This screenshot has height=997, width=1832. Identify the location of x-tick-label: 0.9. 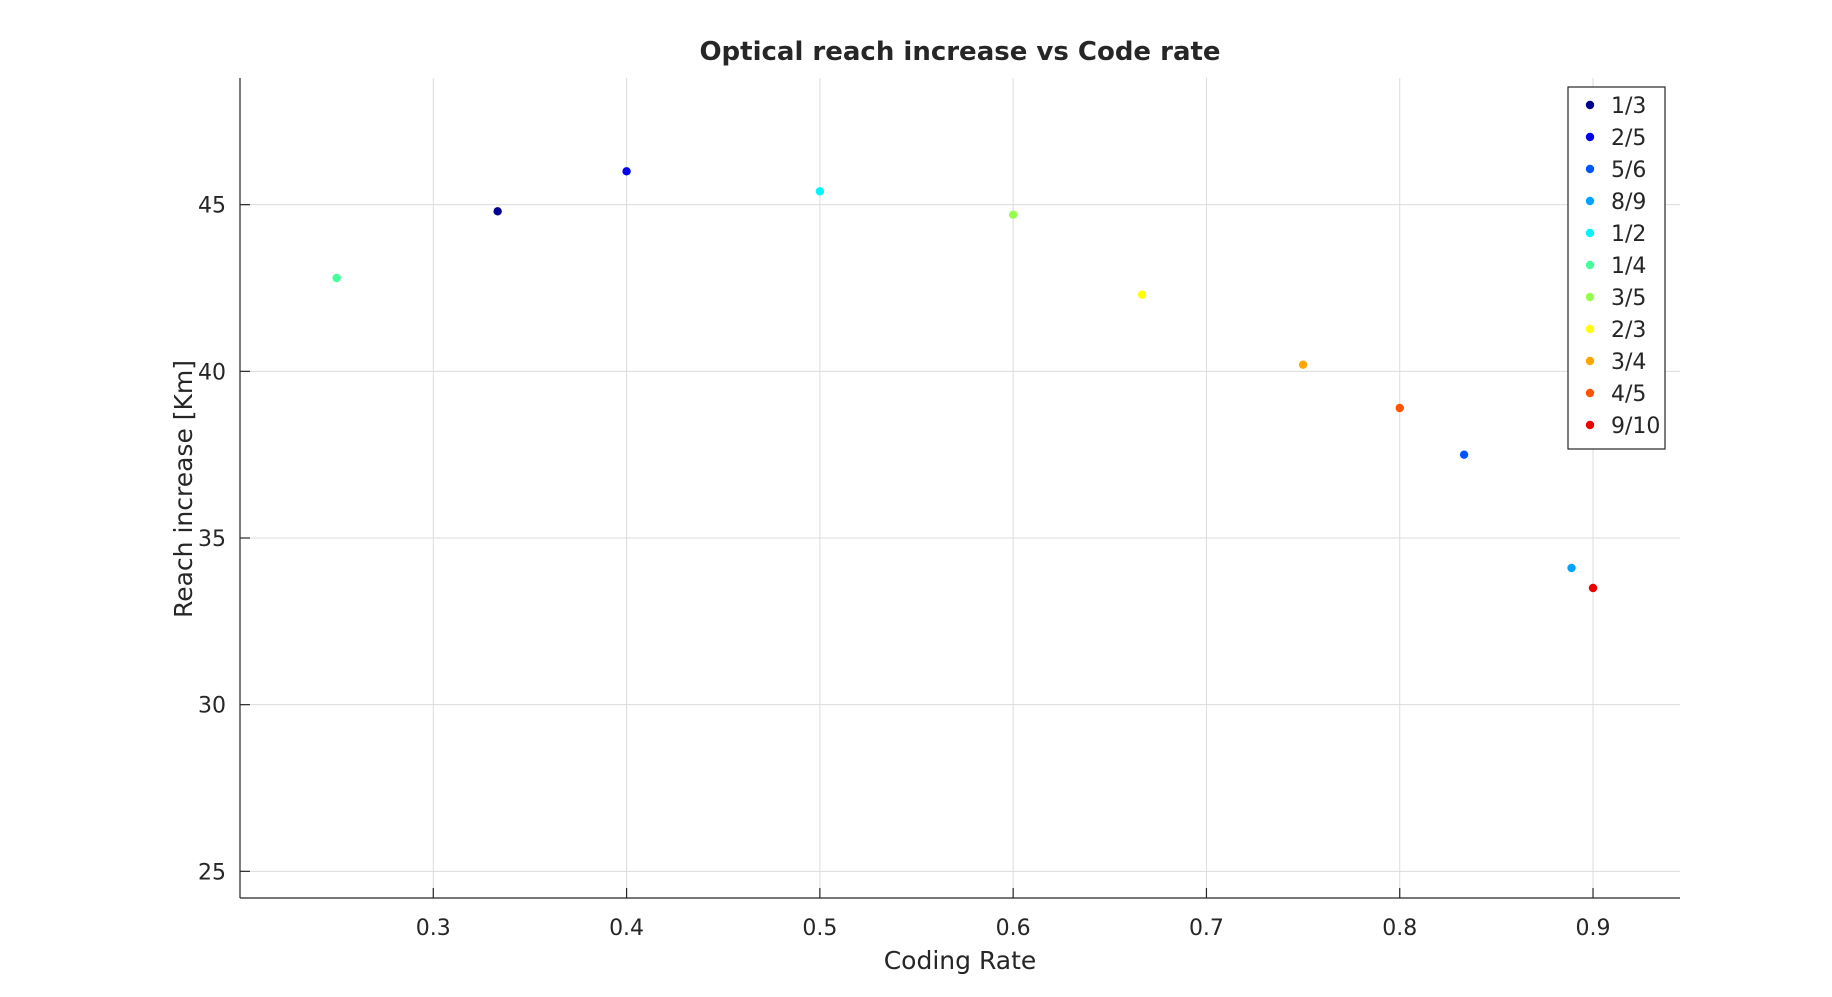
(1593, 928).